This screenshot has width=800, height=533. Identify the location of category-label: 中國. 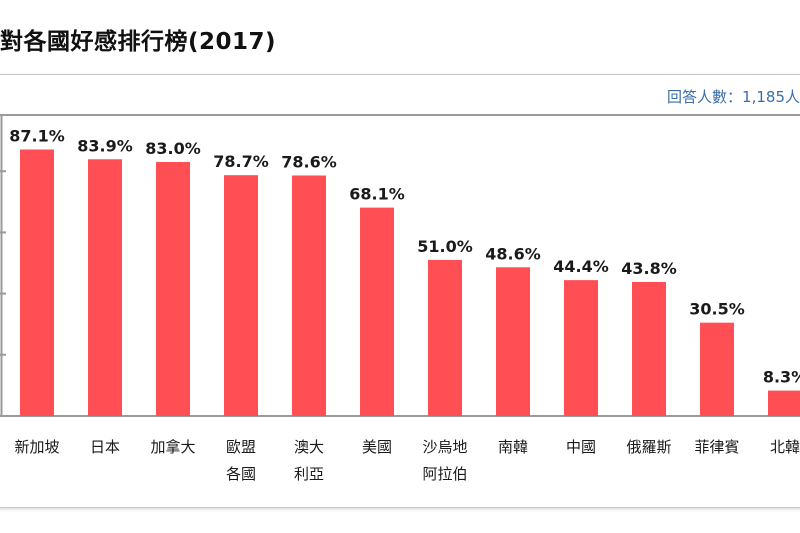
(581, 447).